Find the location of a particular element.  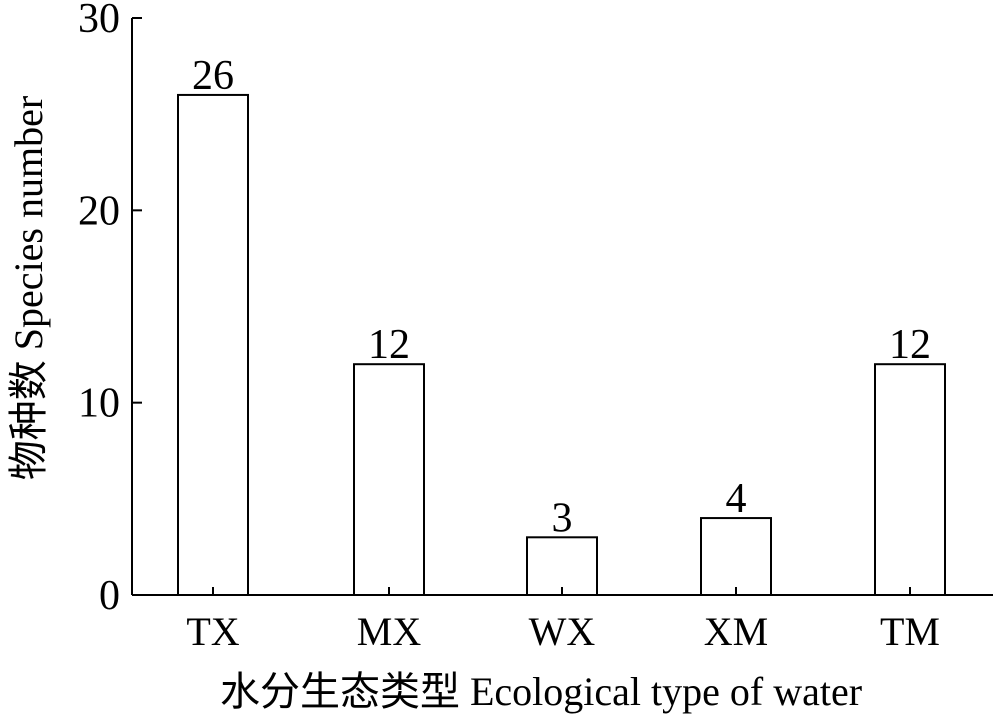

x-ticks: TX MX WX XM TM is located at coordinates (563, 620).